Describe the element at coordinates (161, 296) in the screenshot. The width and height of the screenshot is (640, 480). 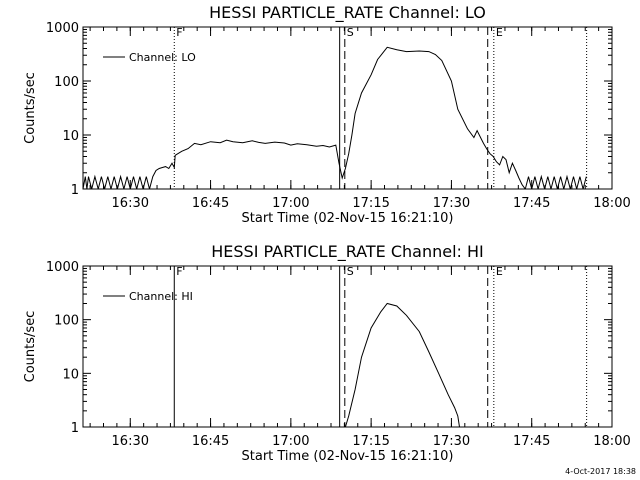
I see `legend-entry: Channel: HI` at that location.